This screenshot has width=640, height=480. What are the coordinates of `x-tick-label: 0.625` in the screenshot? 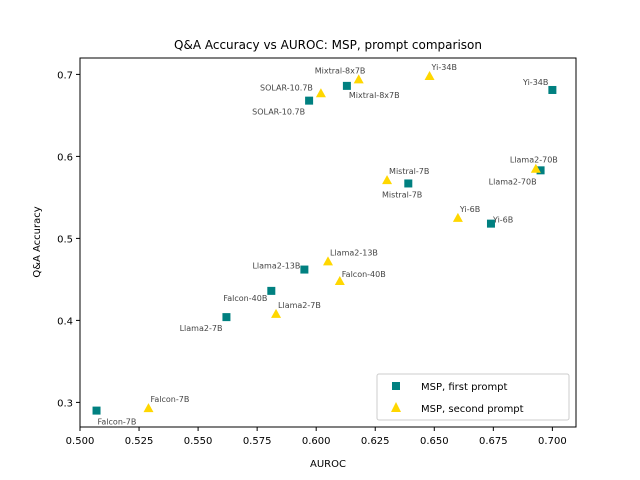 It's located at (375, 441).